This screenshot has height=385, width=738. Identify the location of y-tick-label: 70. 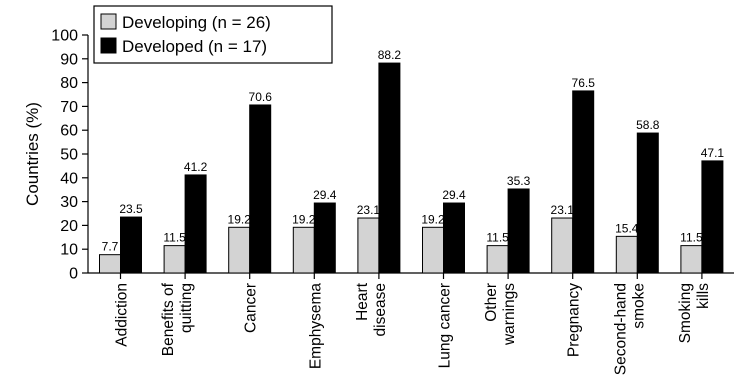
(69, 107).